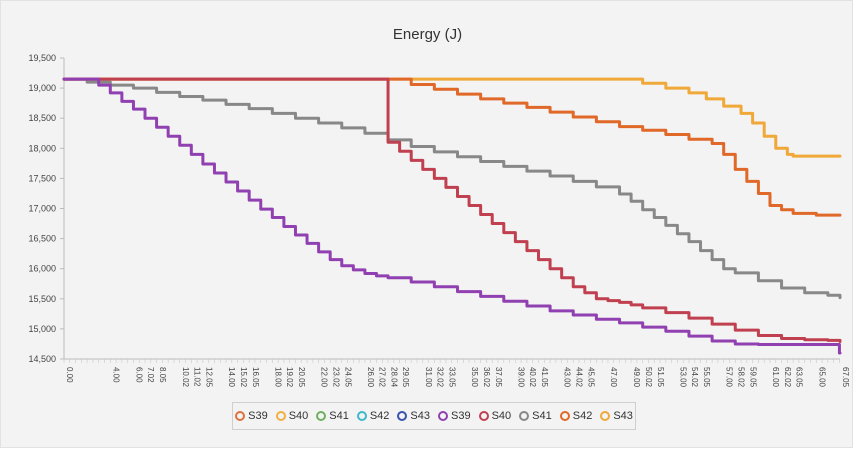 The image size is (855, 450). Describe the element at coordinates (42, 209) in the screenshot. I see `y-tick-label: 17,000` at that location.